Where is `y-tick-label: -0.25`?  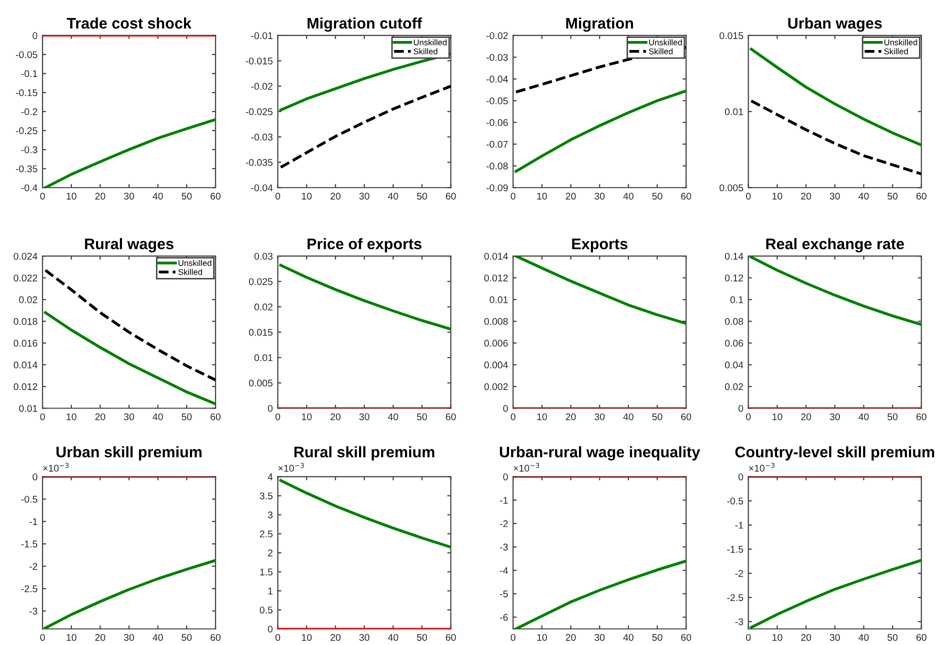 y-tick-label: -0.25 is located at coordinates (27, 130).